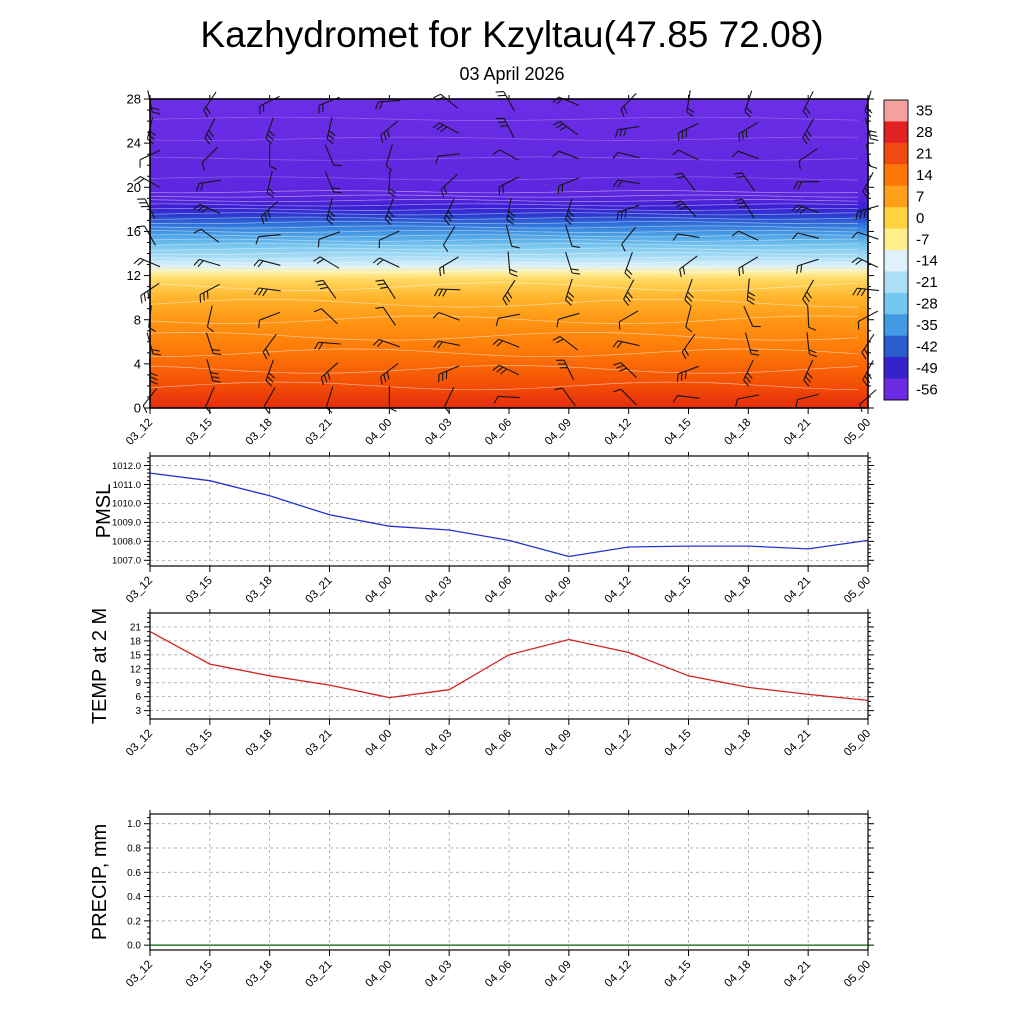  What do you see at coordinates (910, 250) in the screenshot?
I see `colorbar: 35 28 21 14 7 0 -7 -14 -21 -28 -35 -42 -49 -56` at bounding box center [910, 250].